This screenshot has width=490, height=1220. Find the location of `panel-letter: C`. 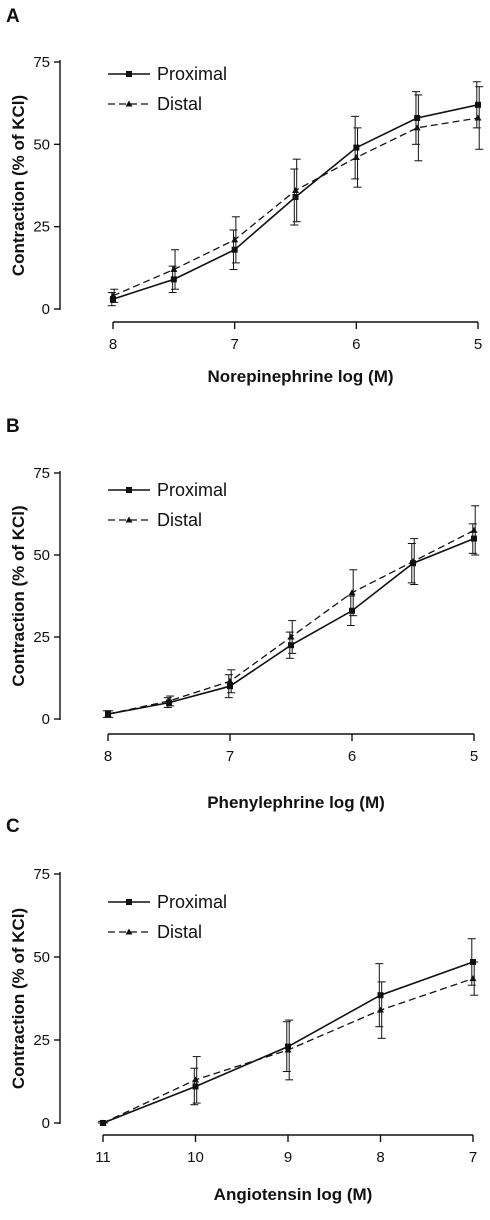

panel-letter: C is located at coordinates (13, 826).